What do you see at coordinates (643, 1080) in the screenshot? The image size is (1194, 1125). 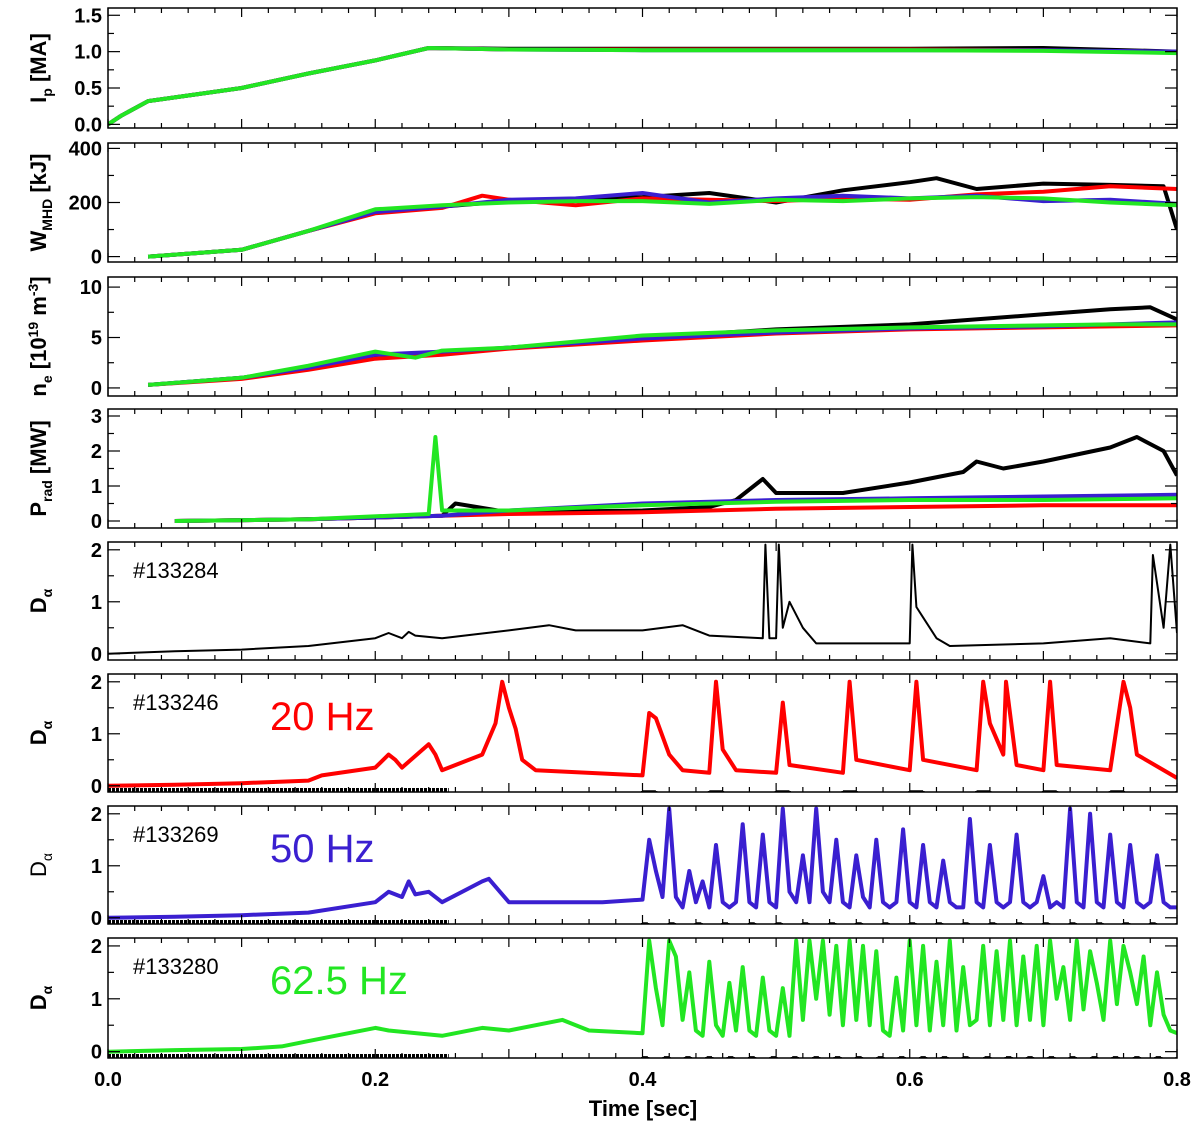 I see `x-tick-label: 0.4` at bounding box center [643, 1080].